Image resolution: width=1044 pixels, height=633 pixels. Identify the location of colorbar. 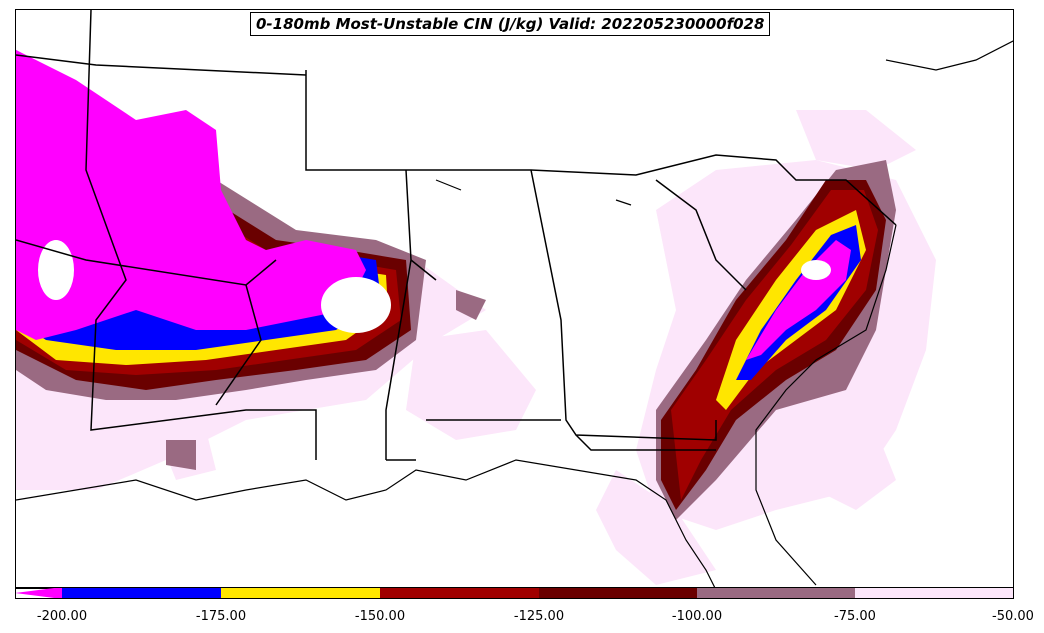
(514, 593).